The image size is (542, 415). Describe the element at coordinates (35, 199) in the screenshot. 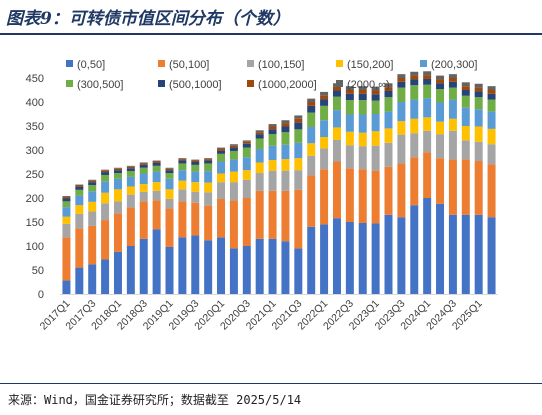

I see `y-tick-label: 200` at that location.